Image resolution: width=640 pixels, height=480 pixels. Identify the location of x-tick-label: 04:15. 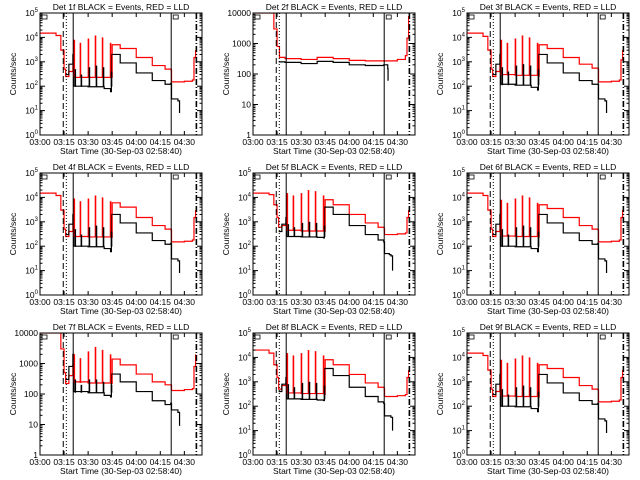
(588, 302).